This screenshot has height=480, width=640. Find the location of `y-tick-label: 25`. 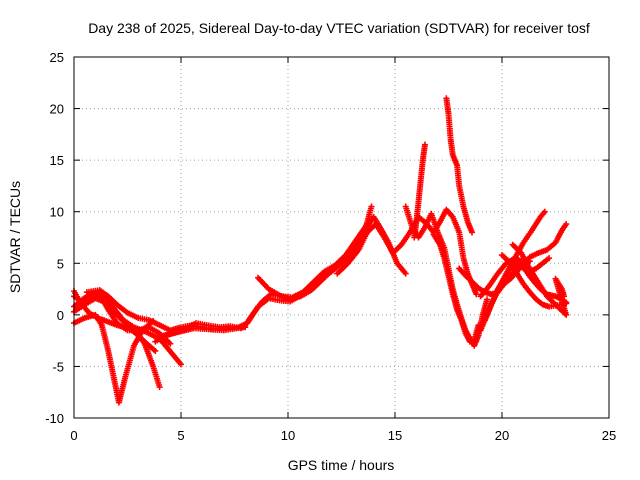

y-tick-label: 25 is located at coordinates (57, 57).